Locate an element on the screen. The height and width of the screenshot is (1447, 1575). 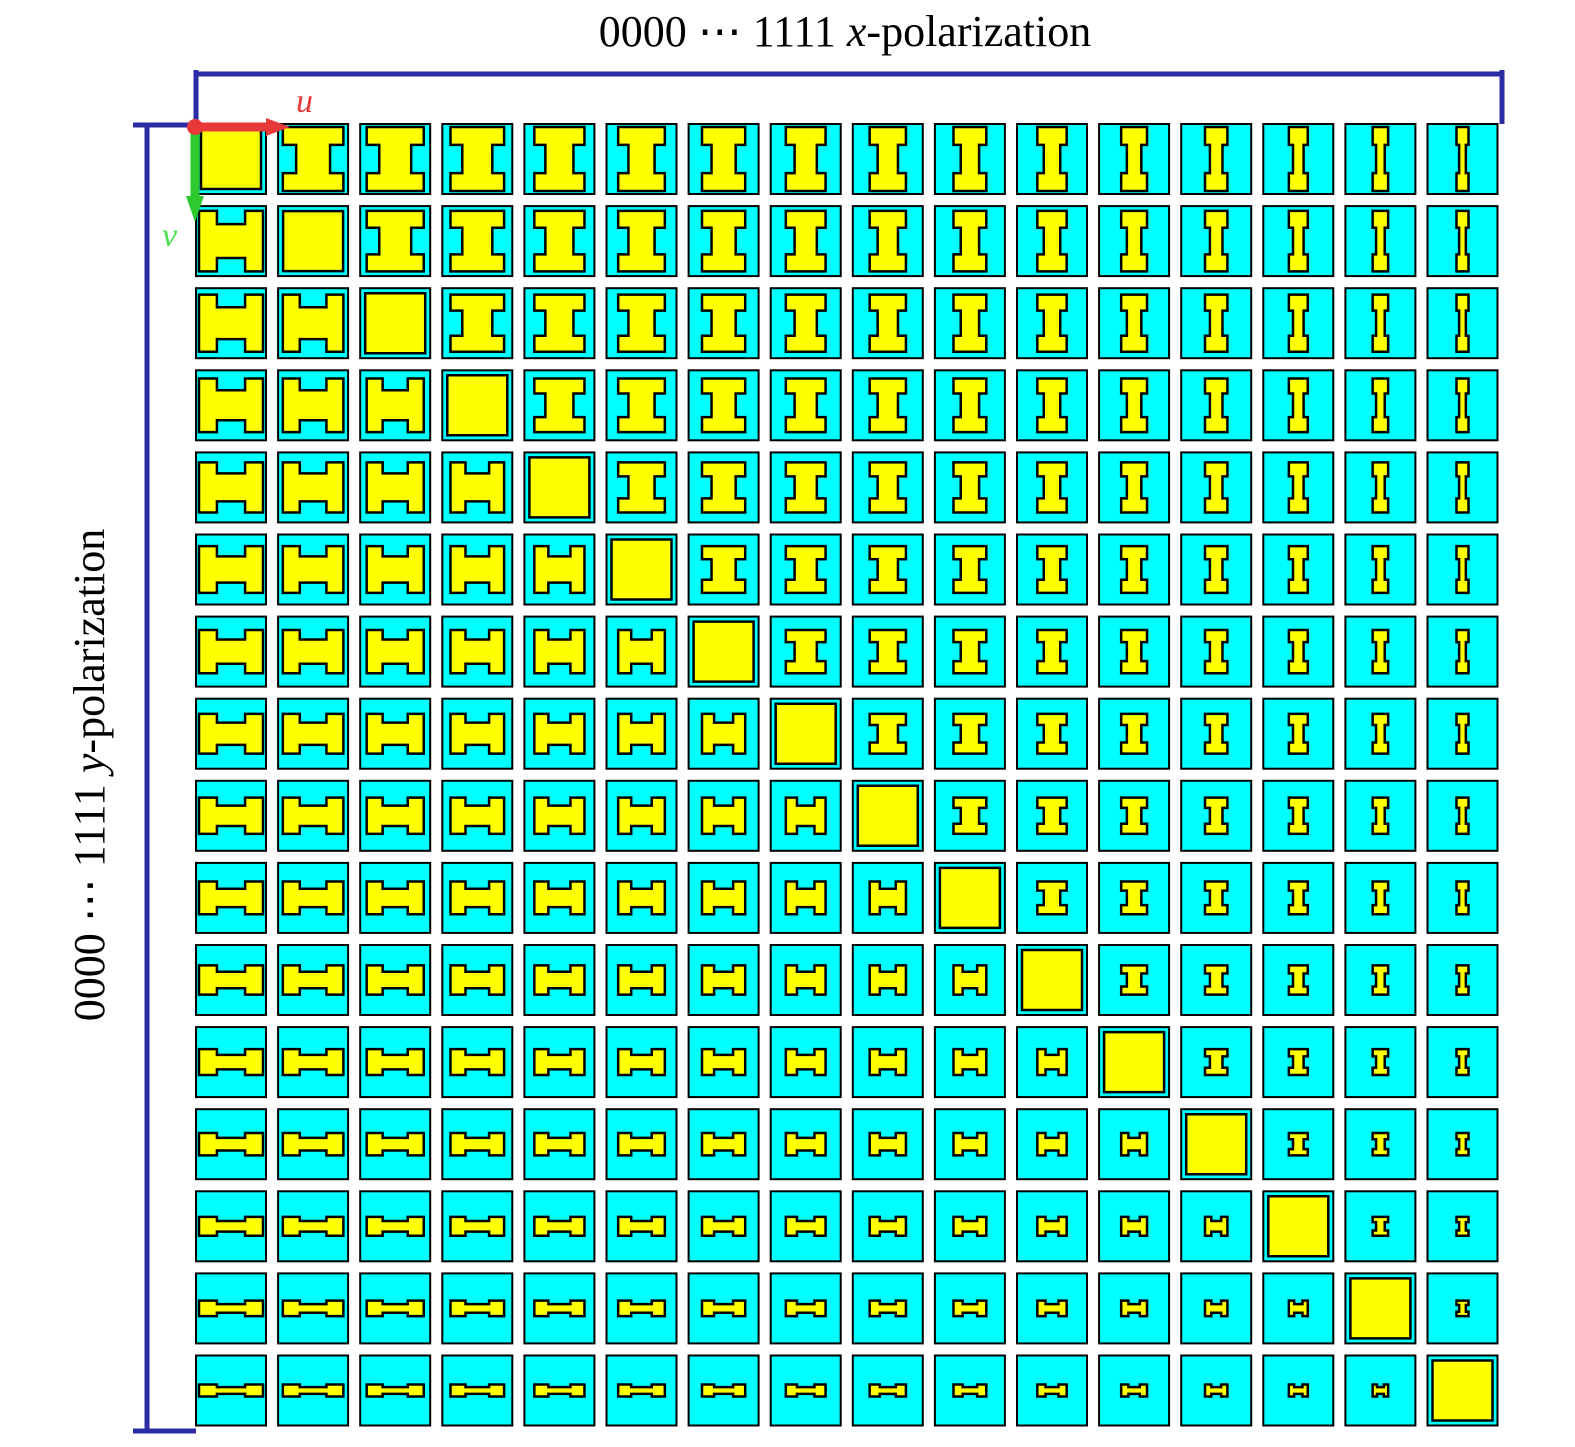
label-text: 0000 ⋯ 1111 is located at coordinates (89, 897).